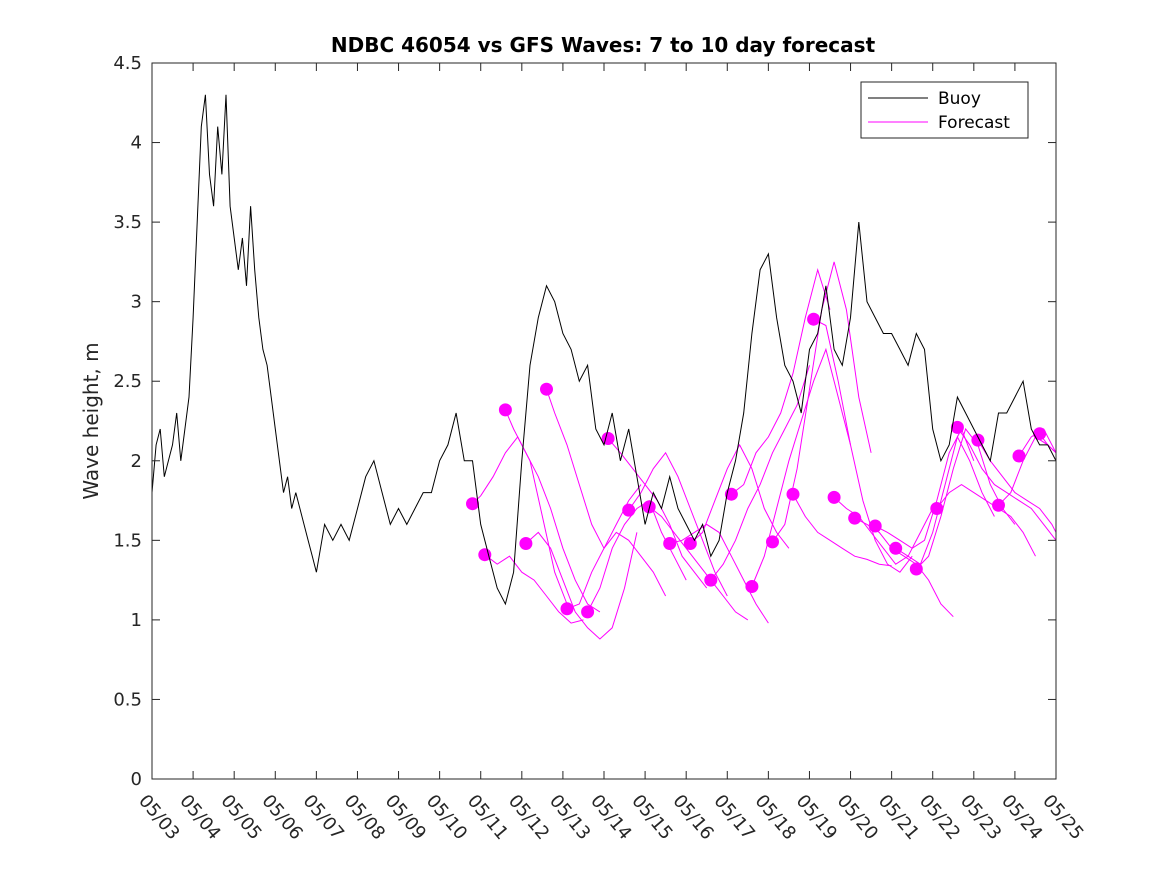 The image size is (1167, 875). I want to click on y-axis-label: Wave height, m, so click(91, 420).